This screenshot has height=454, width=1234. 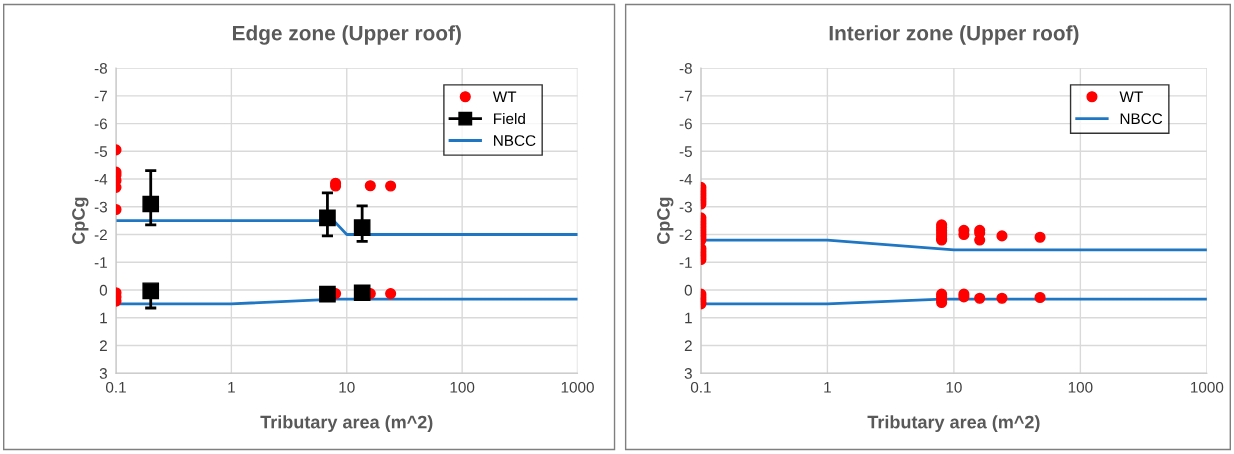 What do you see at coordinates (347, 35) in the screenshot?
I see `chart-title: Edge zone (Upper roof)` at bounding box center [347, 35].